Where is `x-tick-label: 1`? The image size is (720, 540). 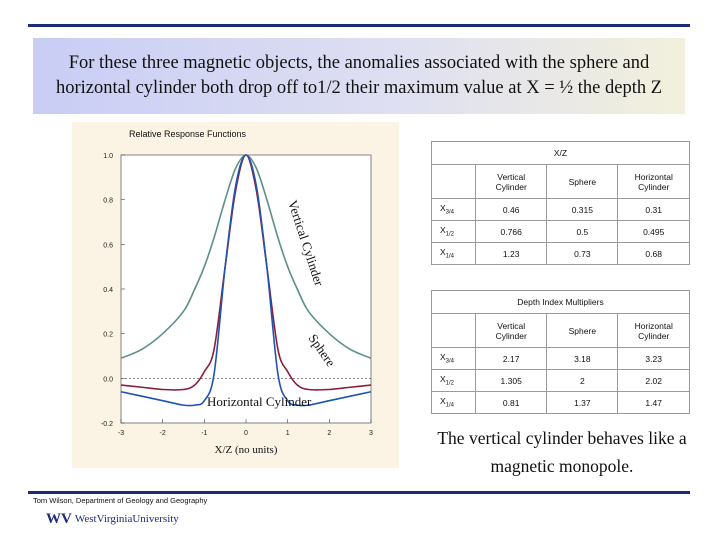
x-tick-label: 1 is located at coordinates (288, 433).